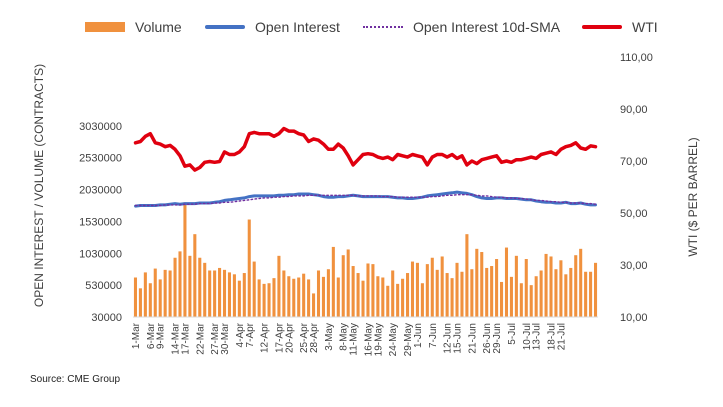  What do you see at coordinates (225, 27) in the screenshot?
I see `legend-swatch-open-interest` at bounding box center [225, 27].